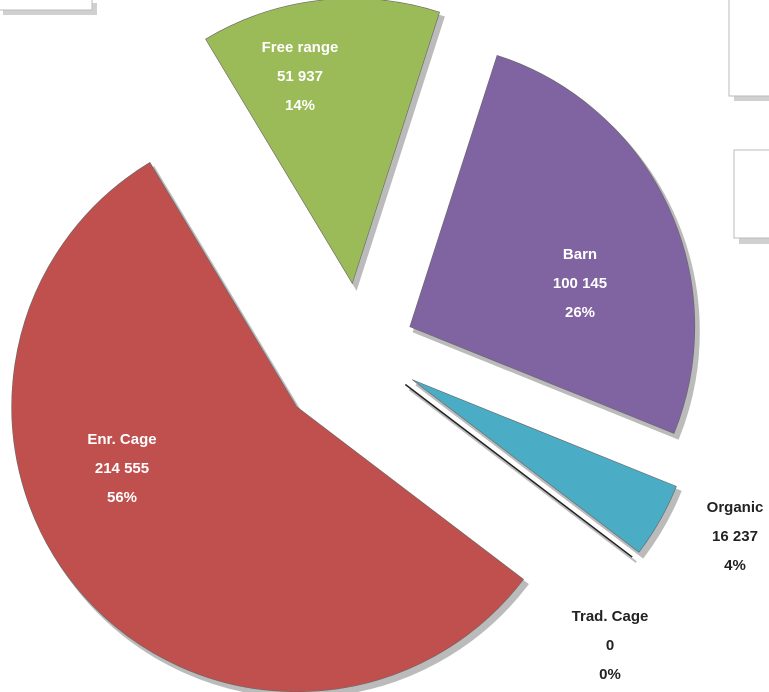  Describe the element at coordinates (122, 497) in the screenshot. I see `percent-label: 56%` at that location.